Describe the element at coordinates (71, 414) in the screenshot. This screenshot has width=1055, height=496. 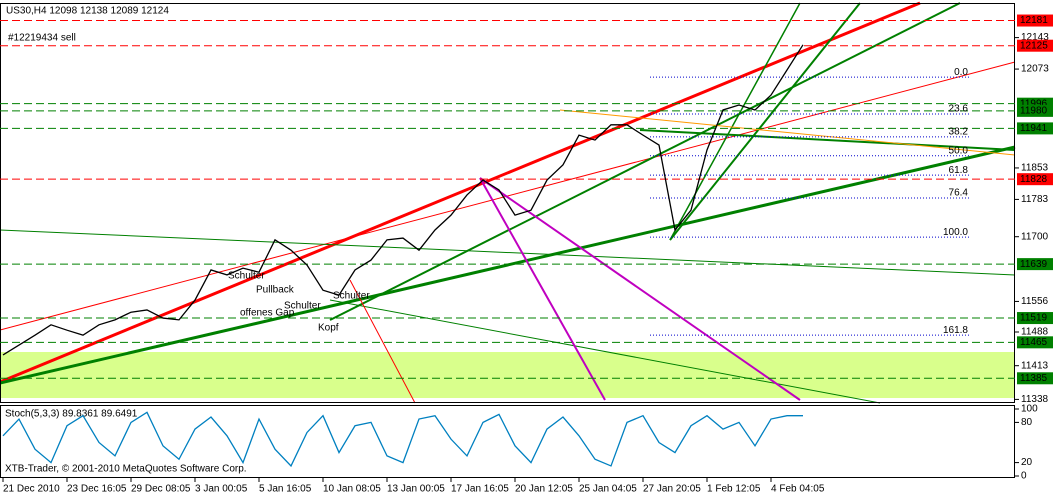
I see `stoch-title: Stoch(5,3,3) 89.8361 89.6491` at that location.